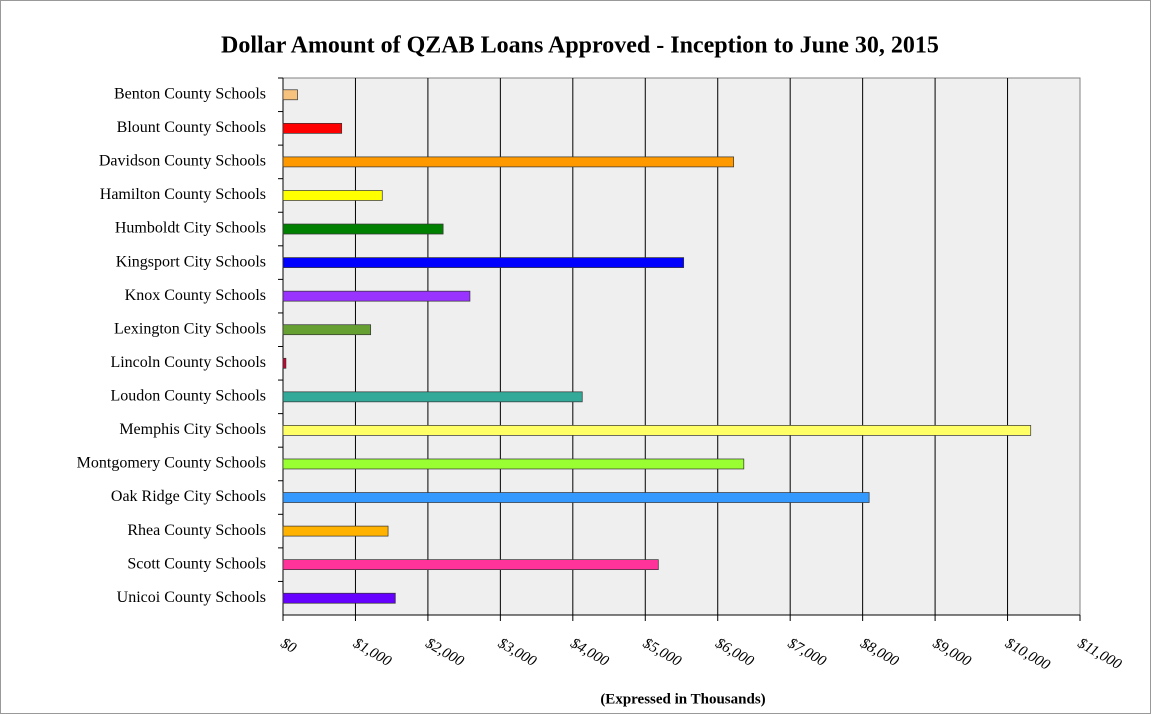  What do you see at coordinates (196, 563) in the screenshot?
I see `y-tick-label: Scott County Schools` at bounding box center [196, 563].